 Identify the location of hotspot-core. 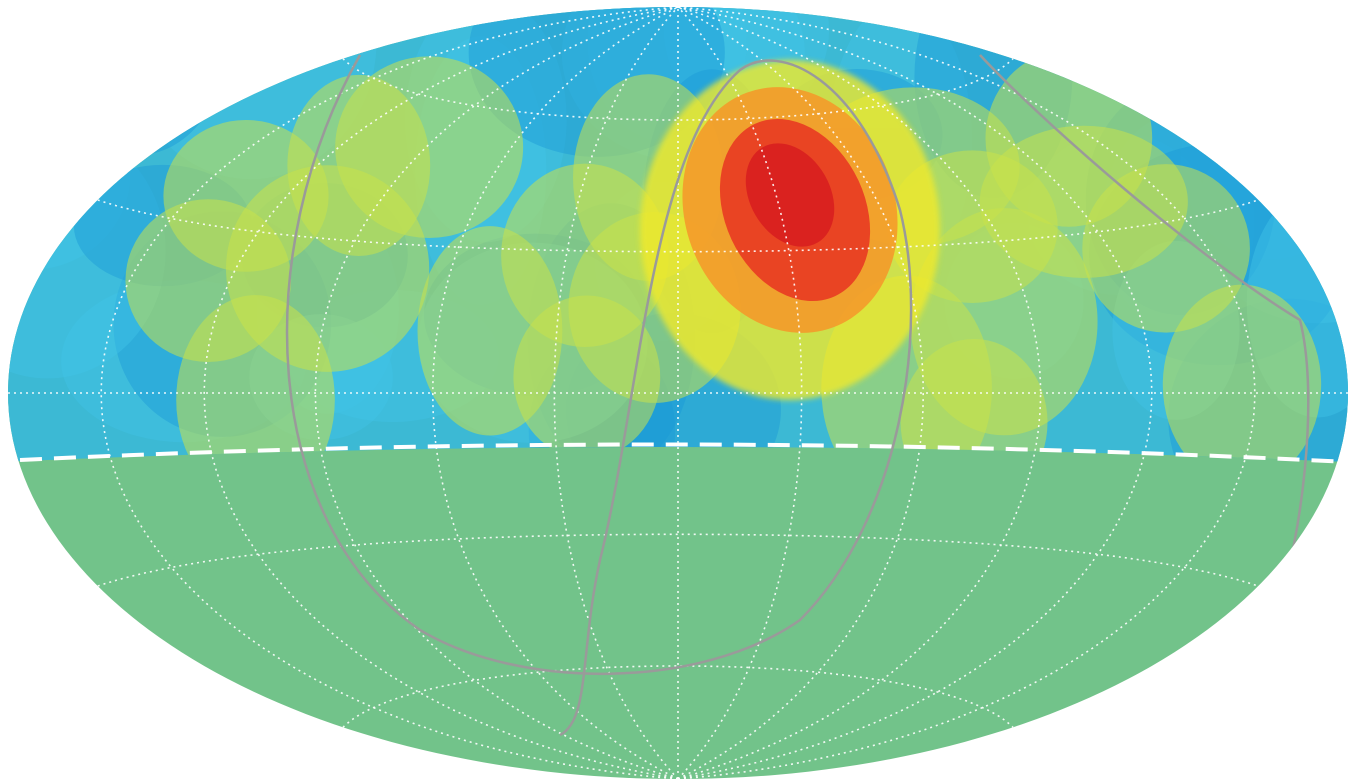
(790, 195).